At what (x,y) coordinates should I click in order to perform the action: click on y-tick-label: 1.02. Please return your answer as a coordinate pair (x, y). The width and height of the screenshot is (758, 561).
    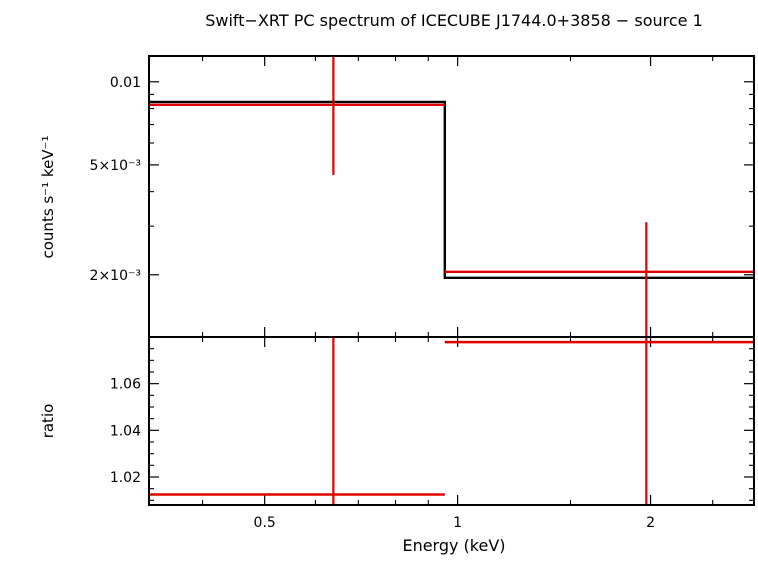
    Looking at the image, I should click on (125, 478).